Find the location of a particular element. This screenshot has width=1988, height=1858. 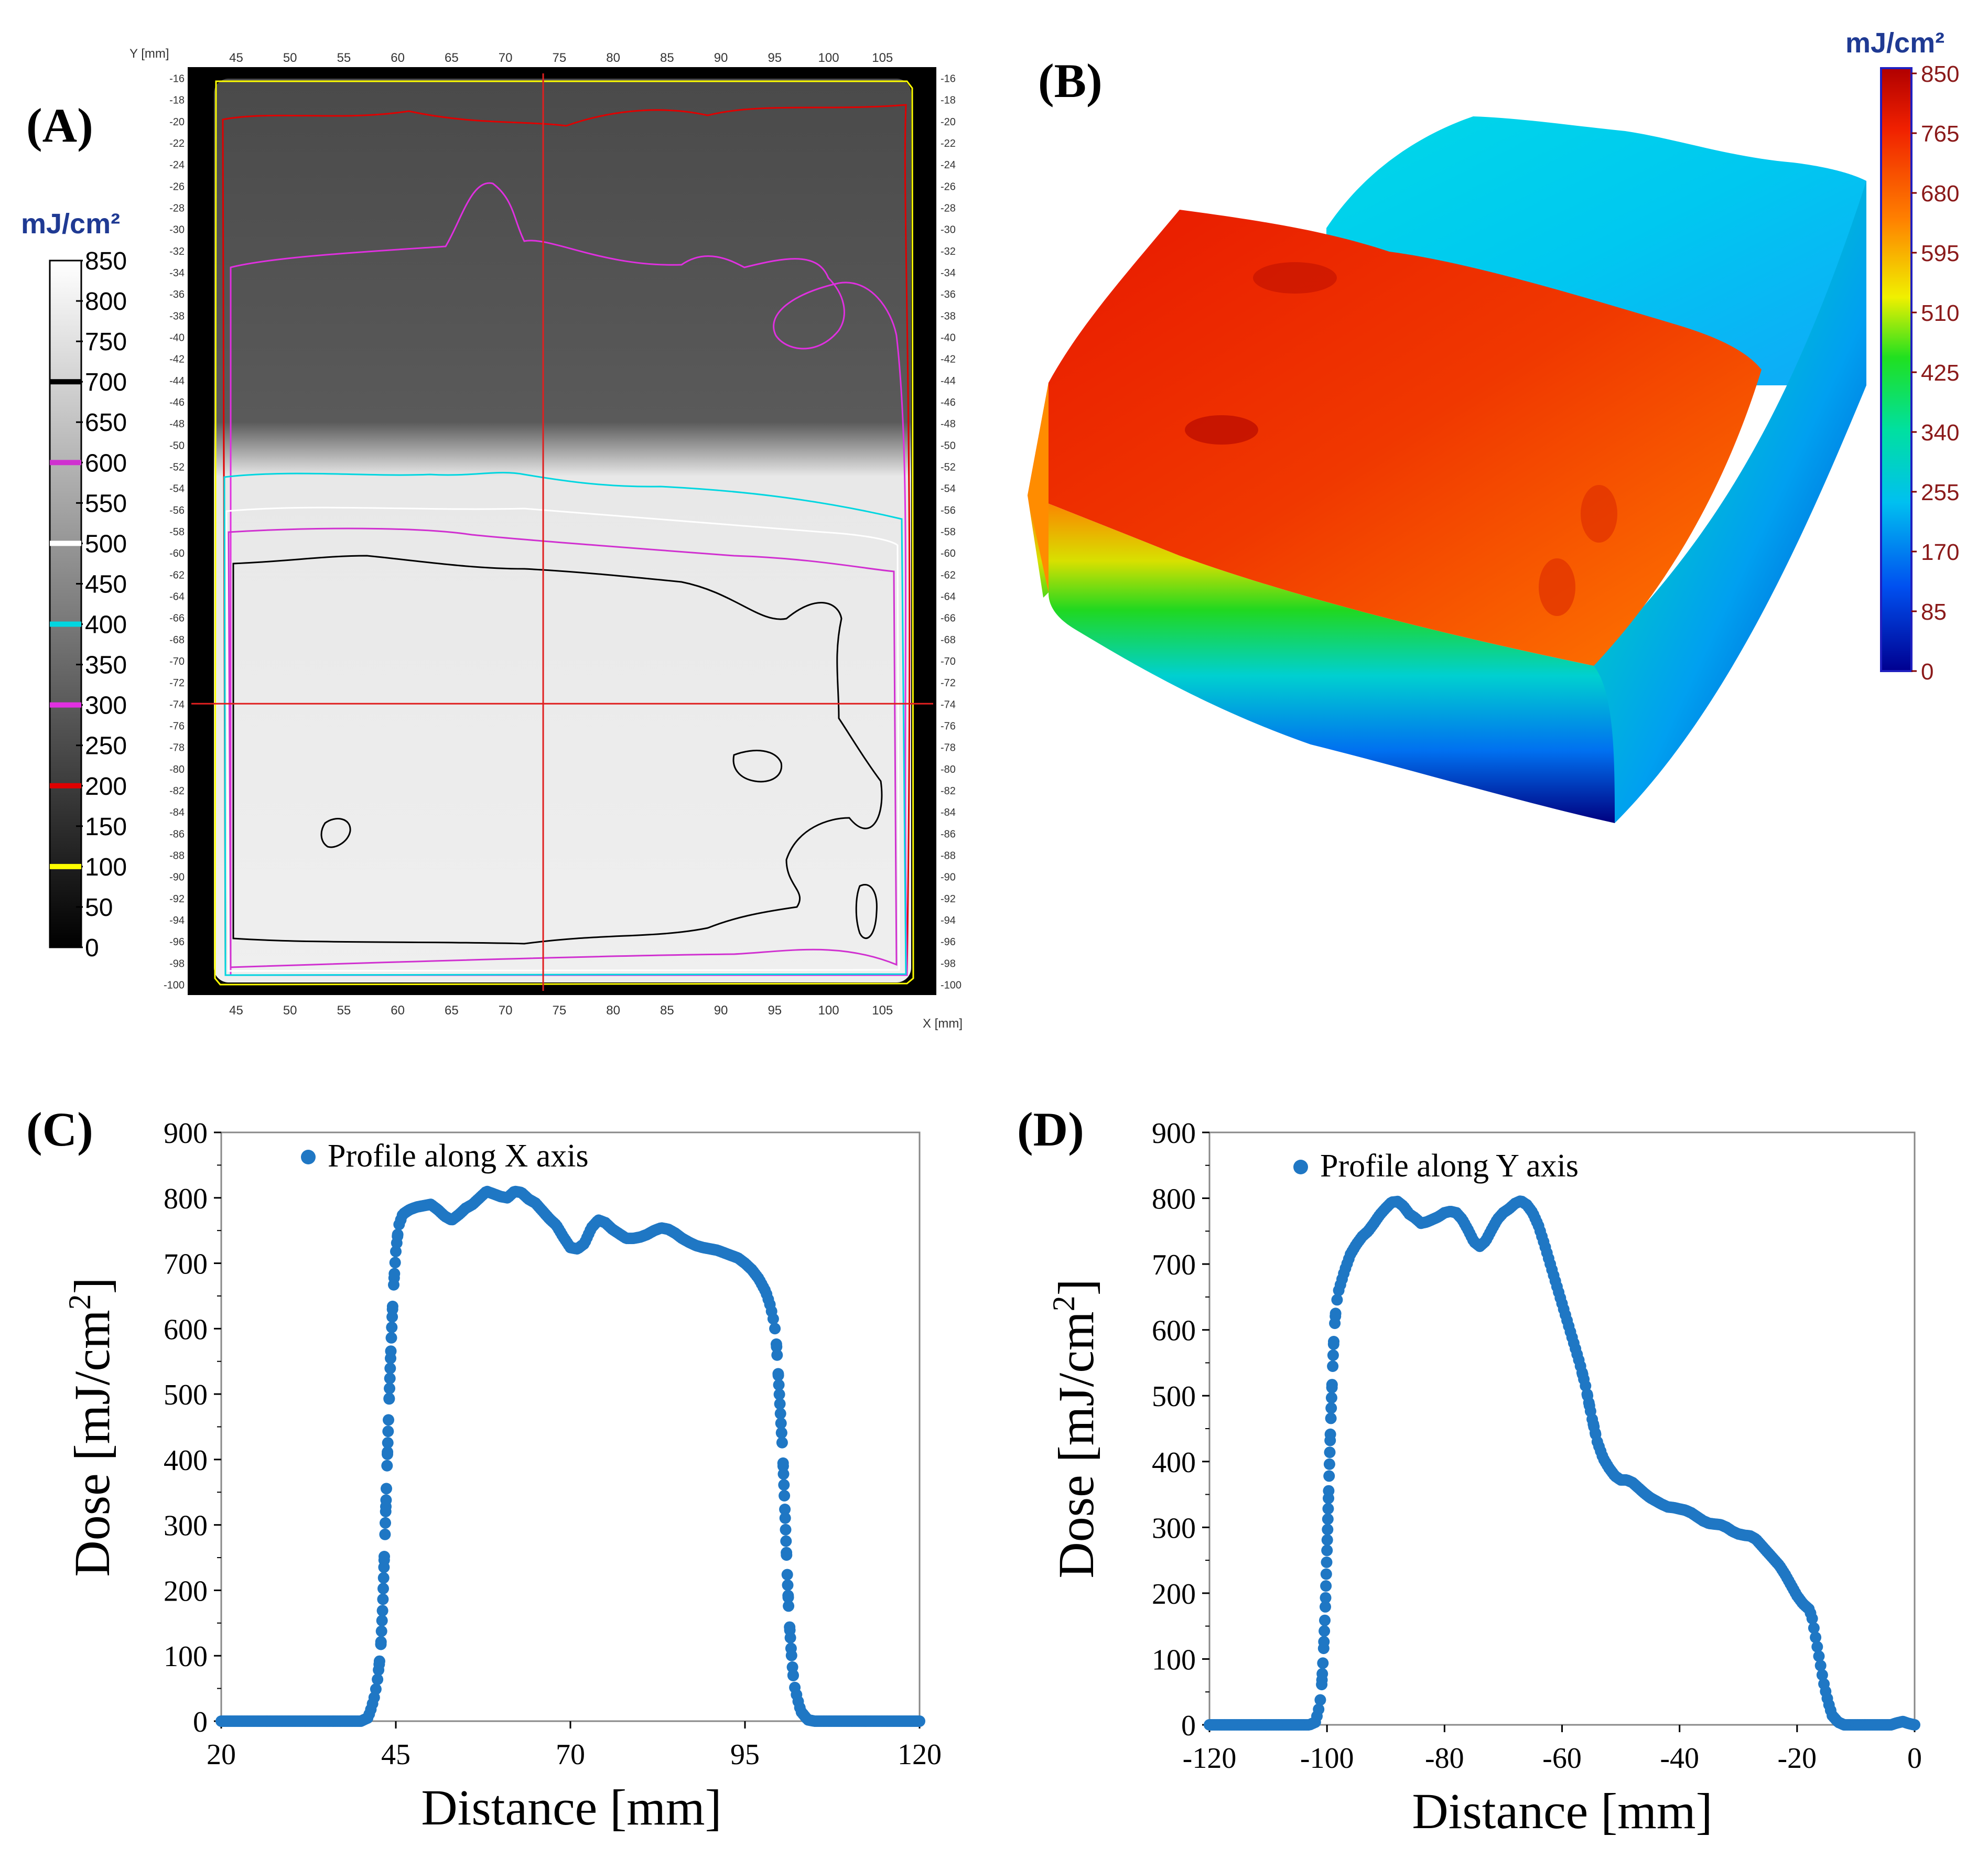

y-tick-label-right: -32 is located at coordinates (948, 251).